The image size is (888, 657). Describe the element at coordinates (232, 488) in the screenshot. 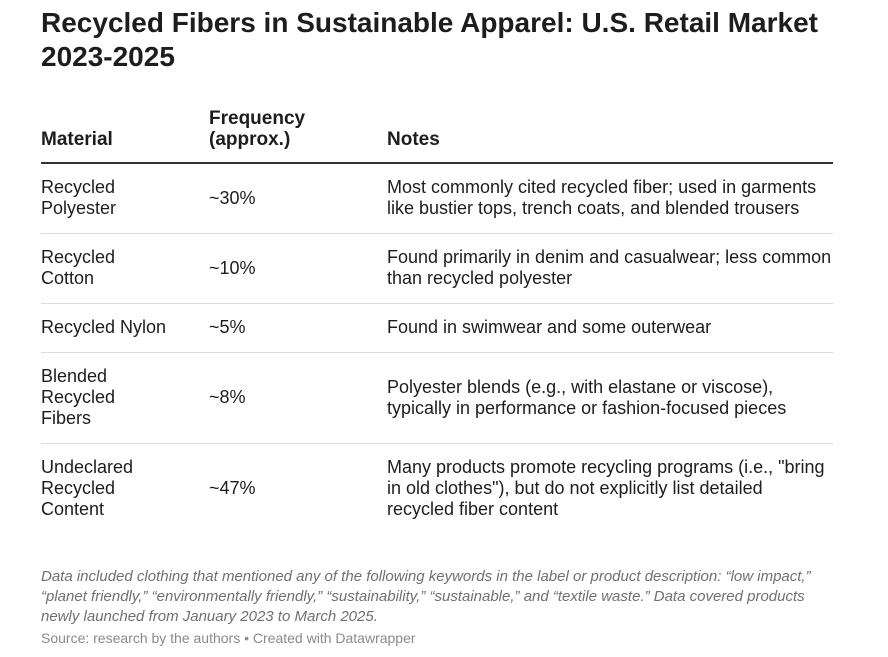

I see `cell-frequency: ~47%` at that location.